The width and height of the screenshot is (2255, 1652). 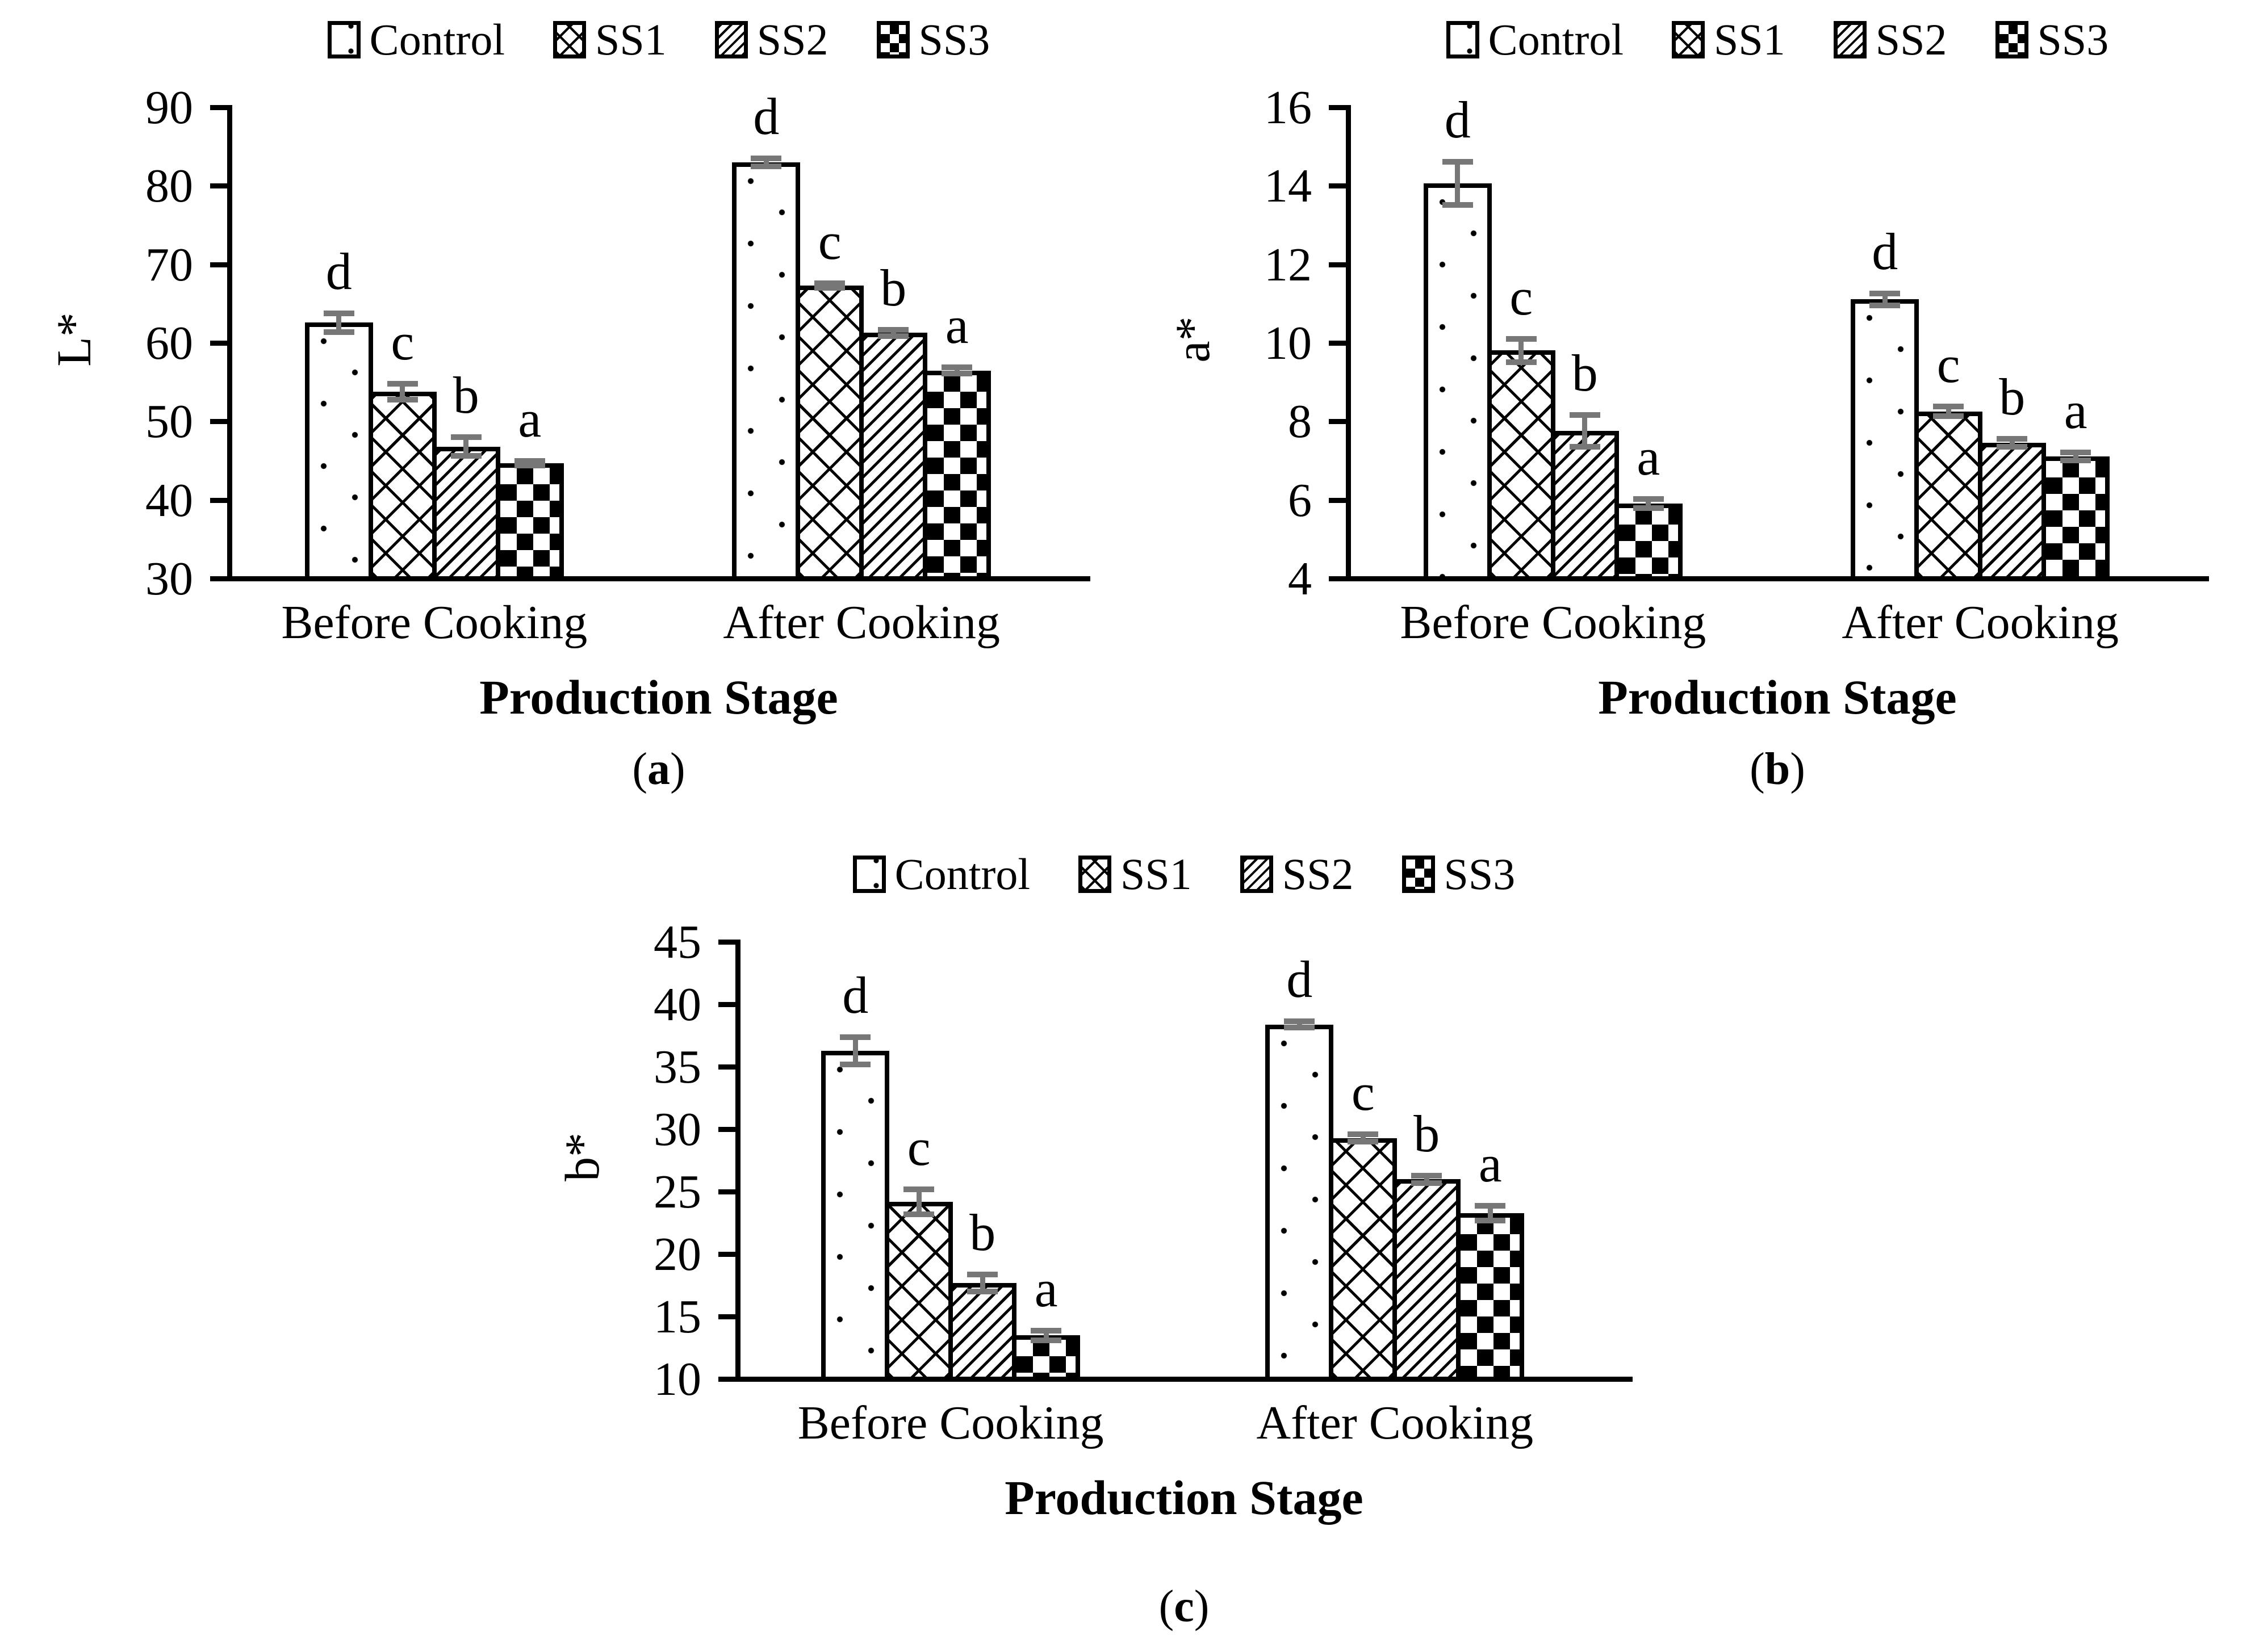 What do you see at coordinates (1184, 1607) in the screenshot?
I see `caption-letter: c` at bounding box center [1184, 1607].